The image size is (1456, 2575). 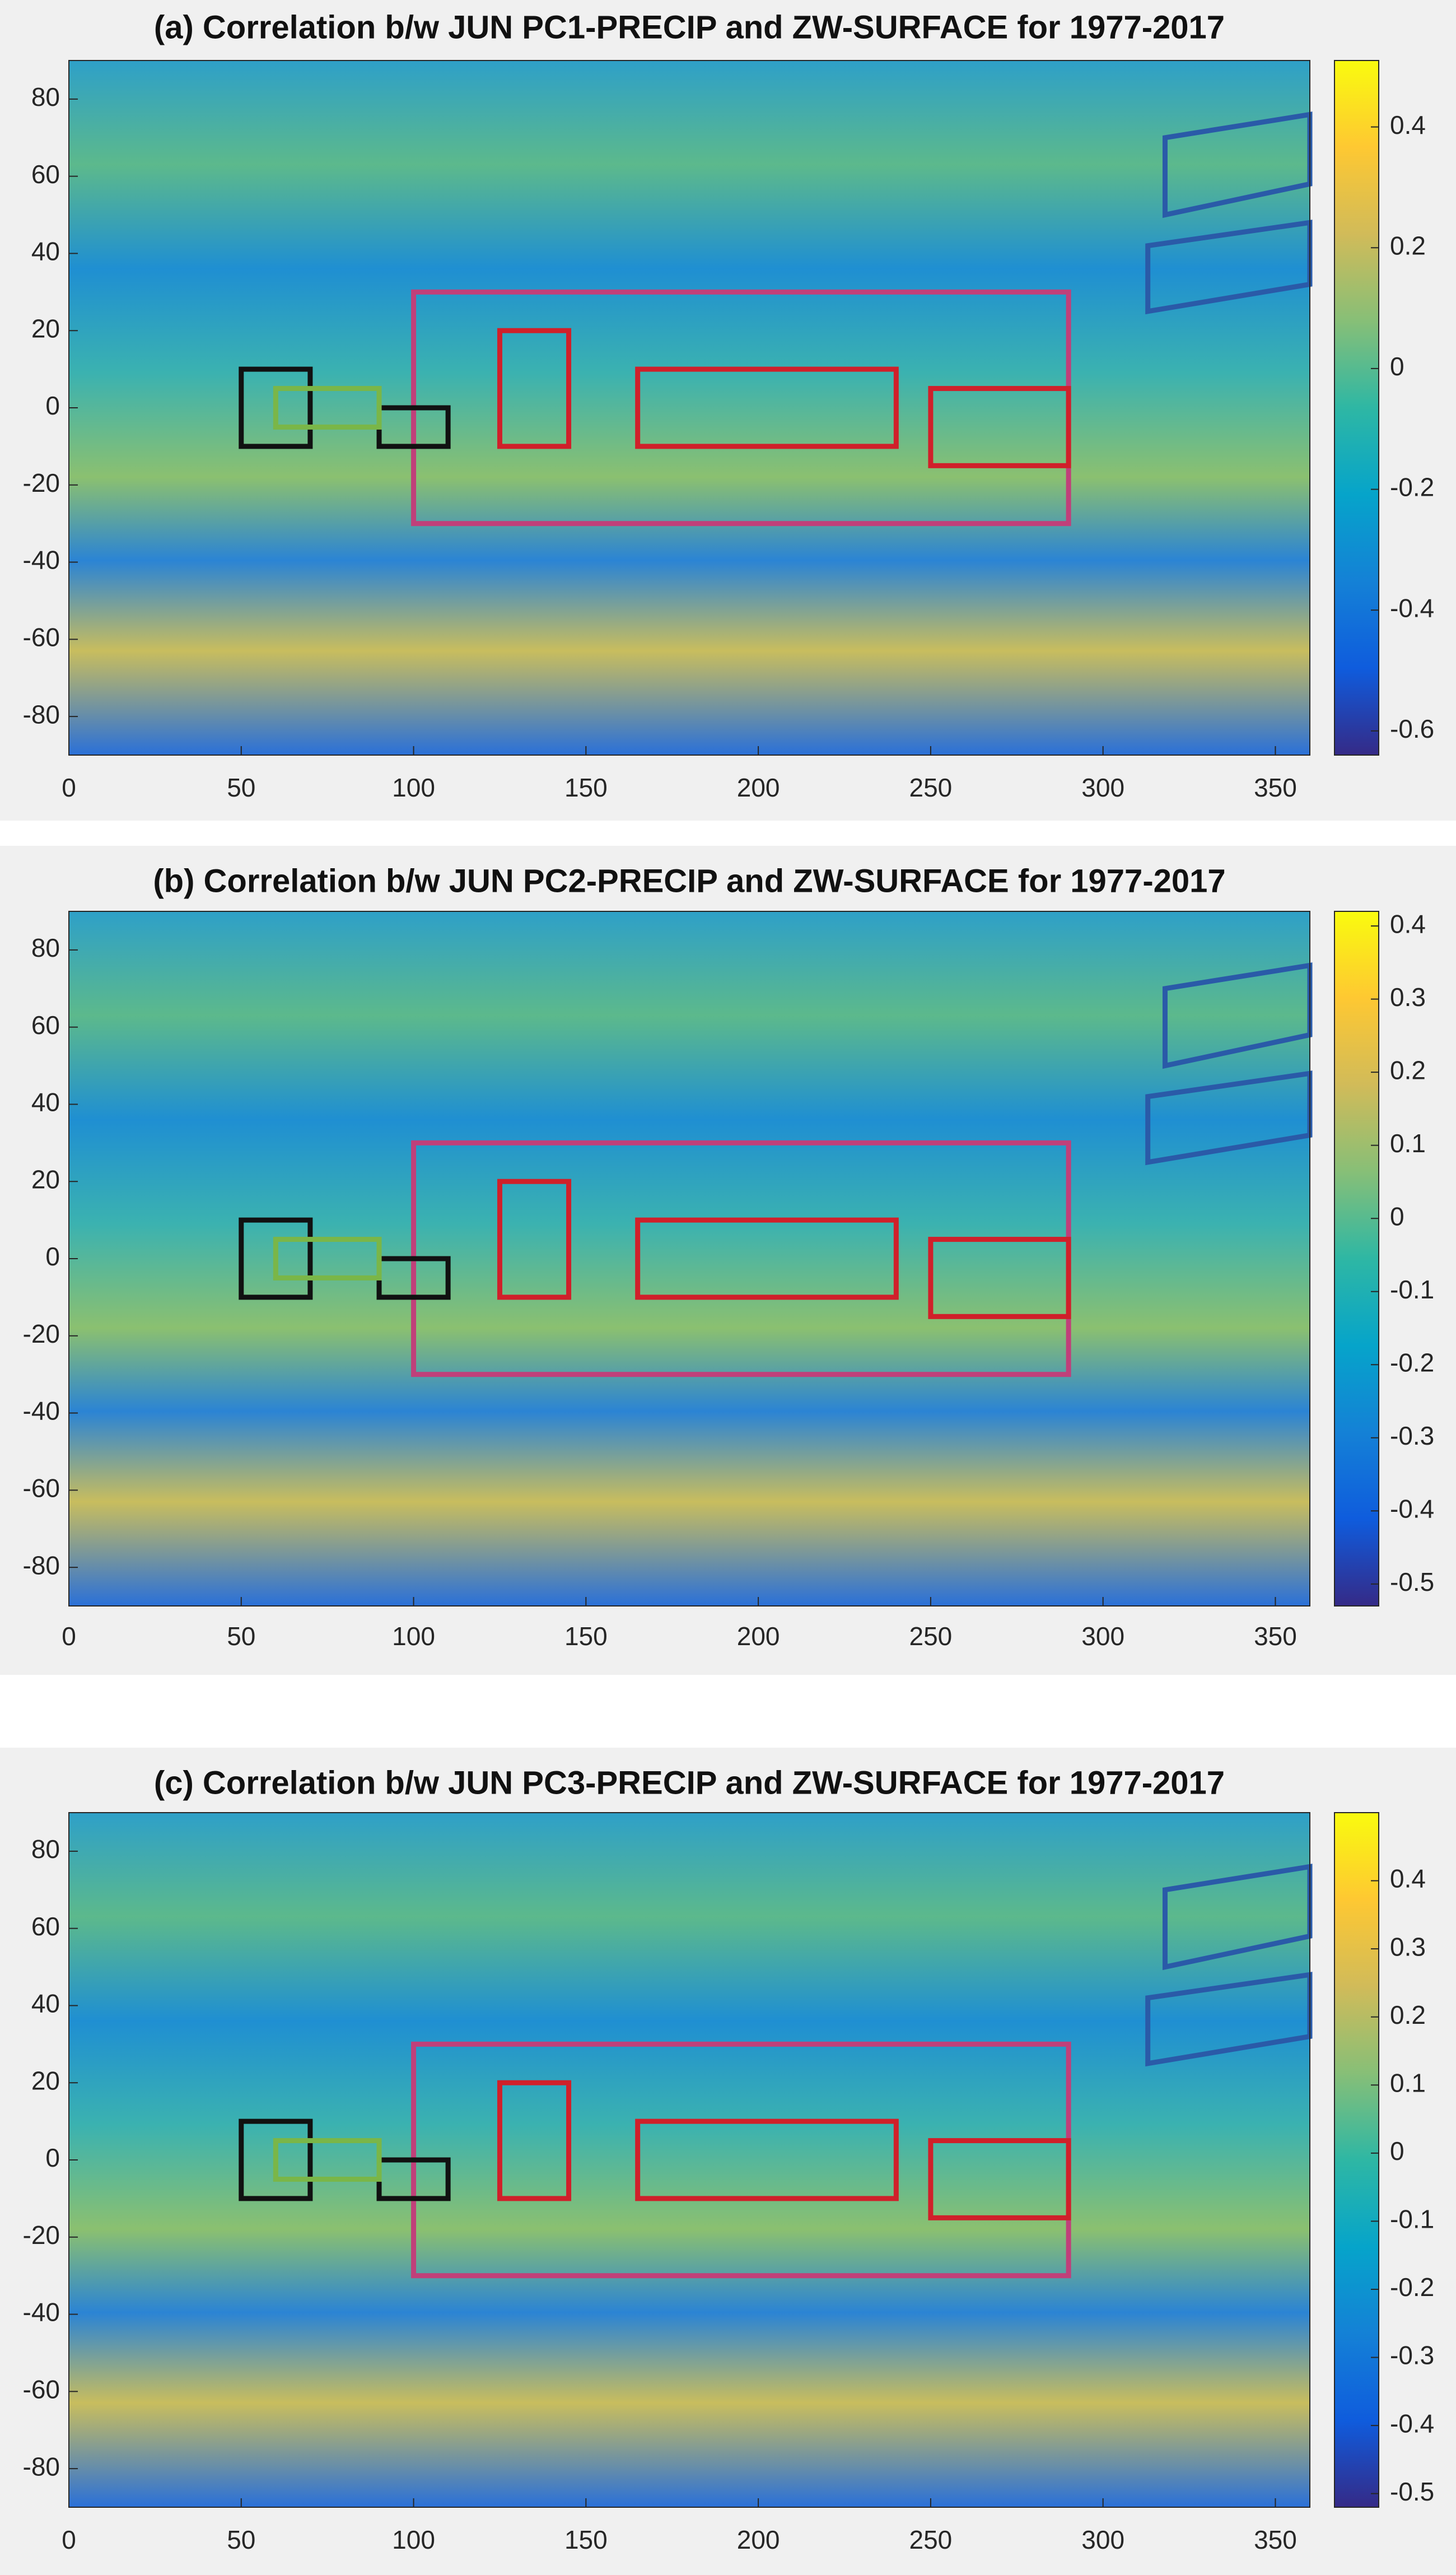 What do you see at coordinates (1408, 1947) in the screenshot?
I see `colorbar-tick-label: 0.3` at bounding box center [1408, 1947].